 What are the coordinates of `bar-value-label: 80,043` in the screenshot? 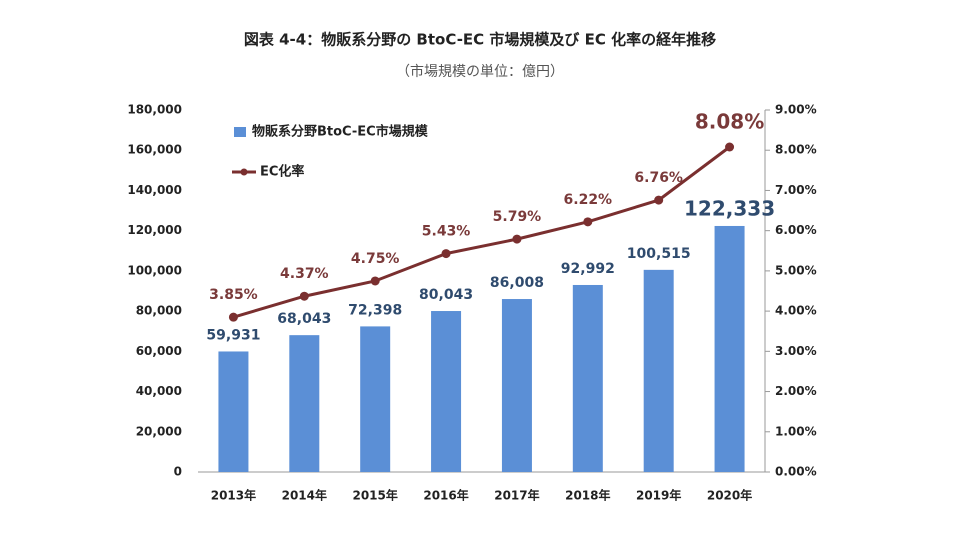 It's located at (446, 295).